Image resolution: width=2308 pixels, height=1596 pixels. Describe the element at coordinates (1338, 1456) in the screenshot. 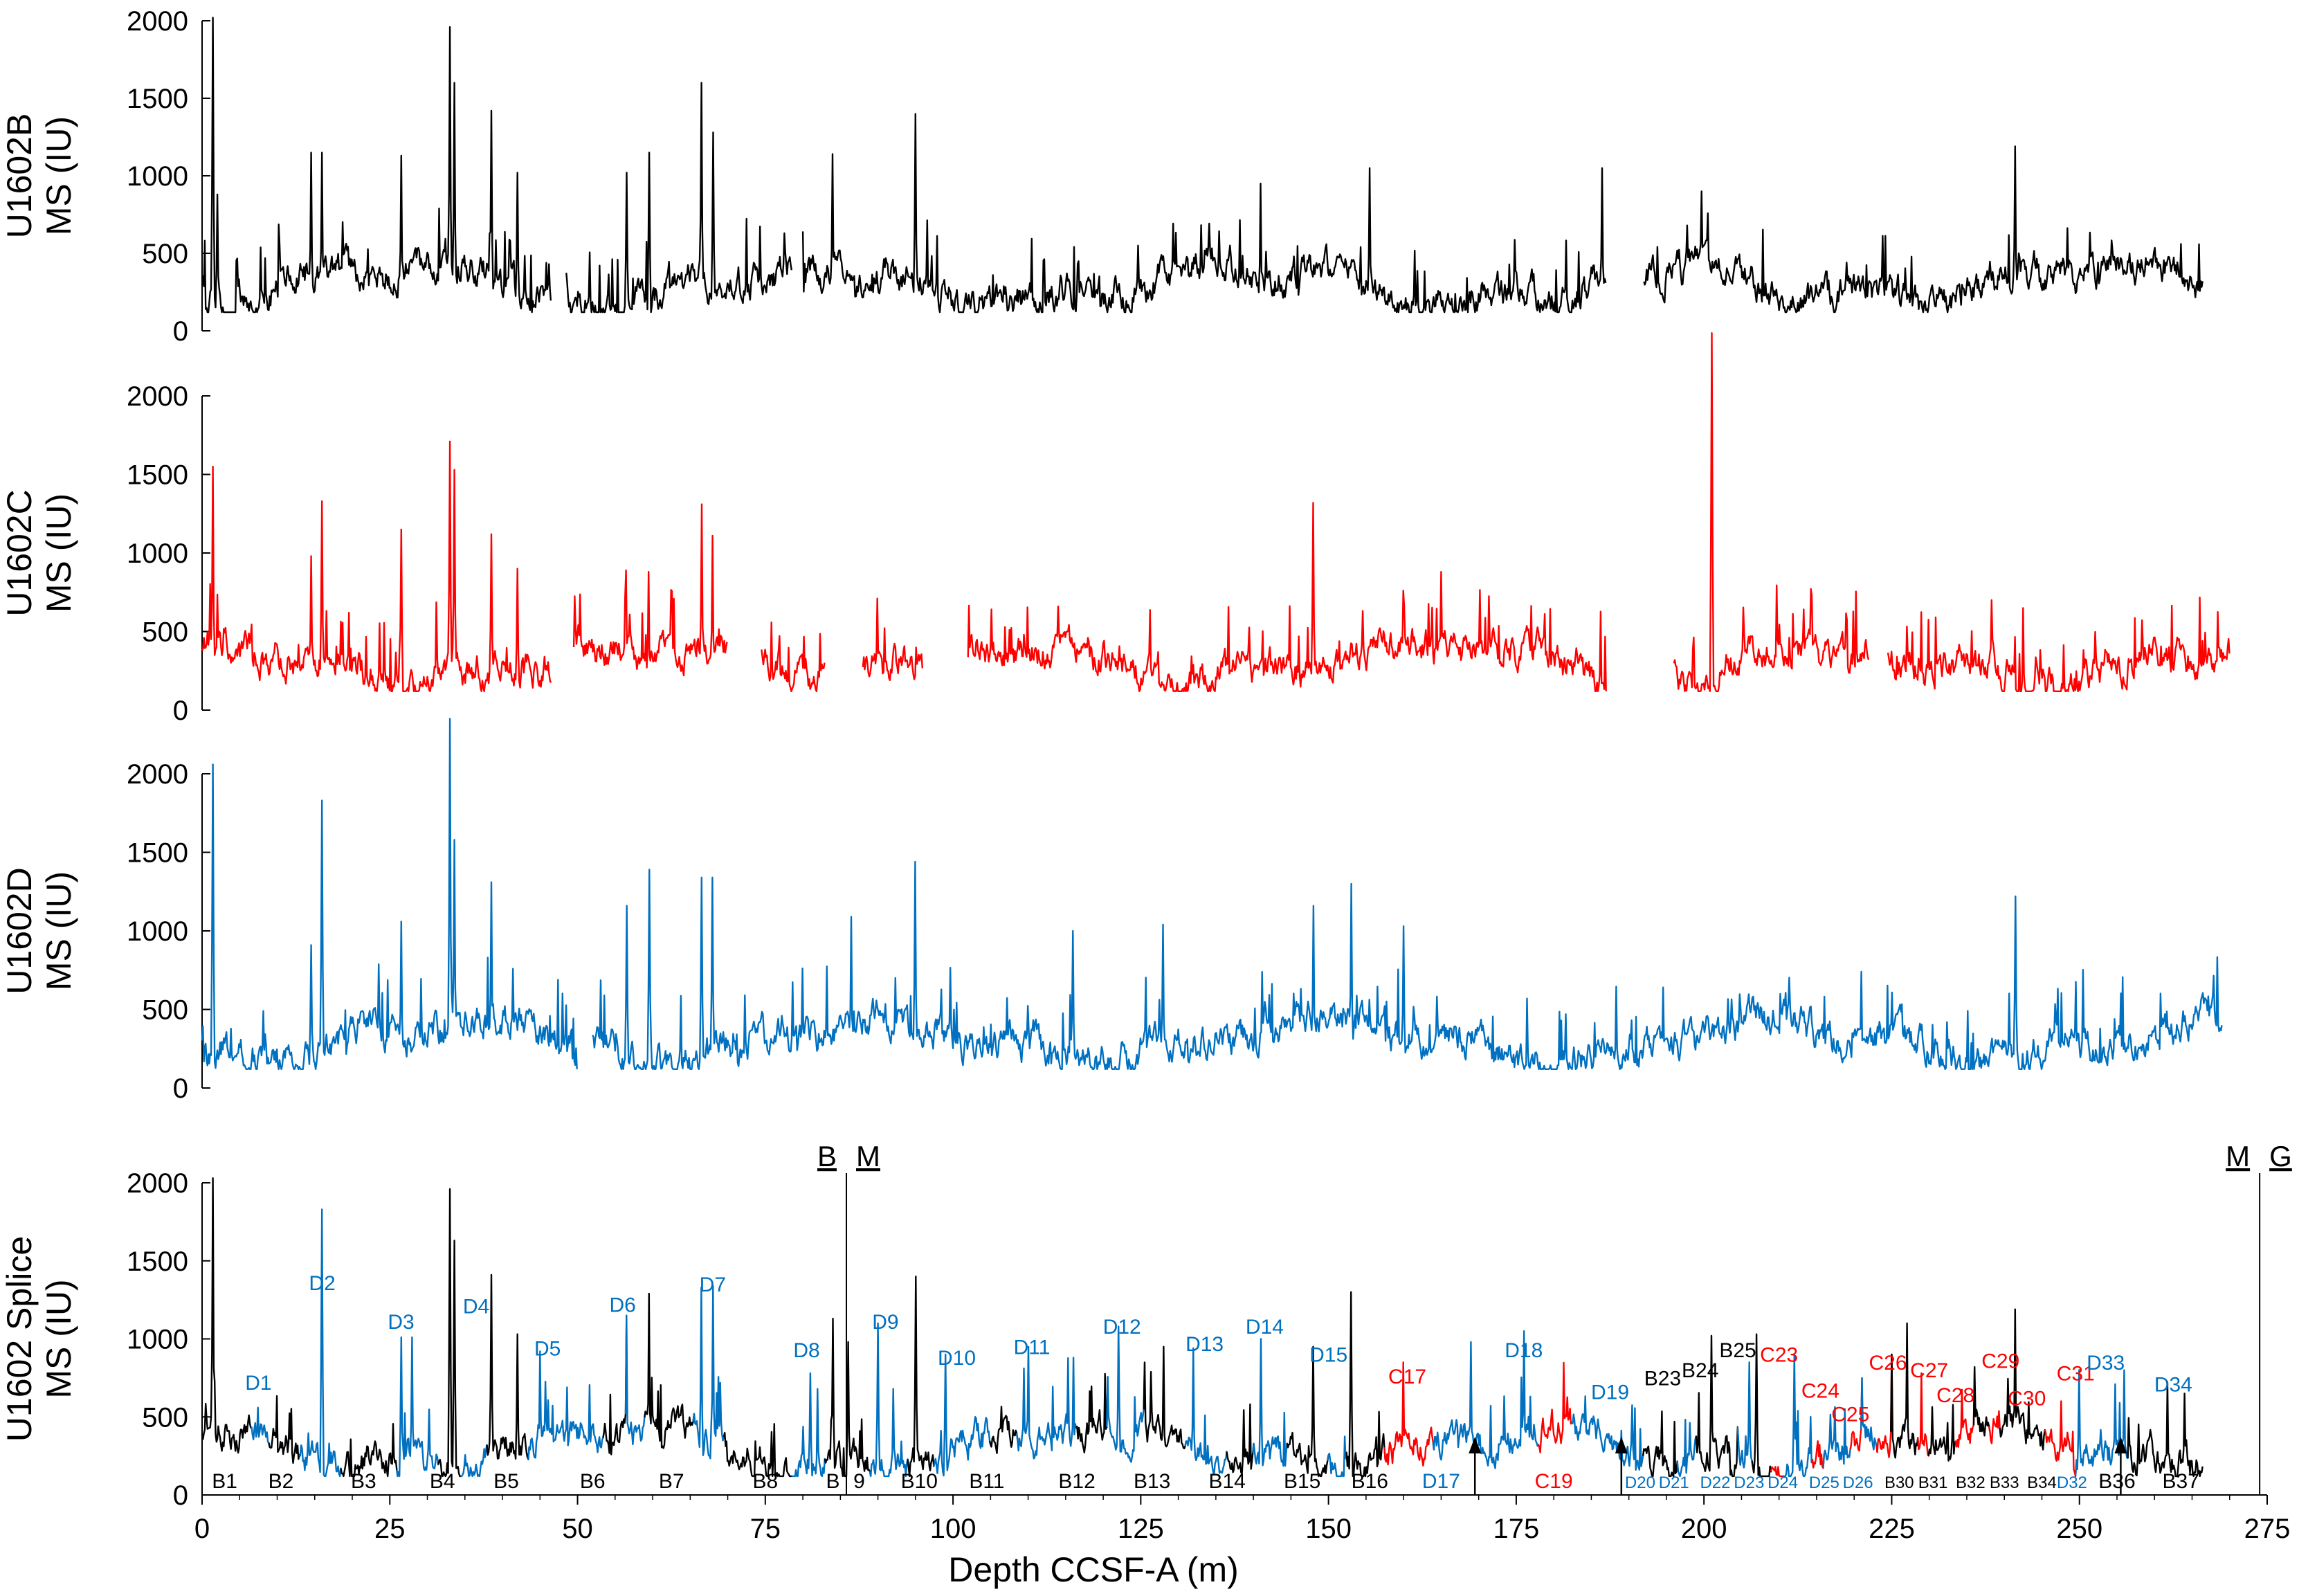

I see `splice-segment-d15` at that location.